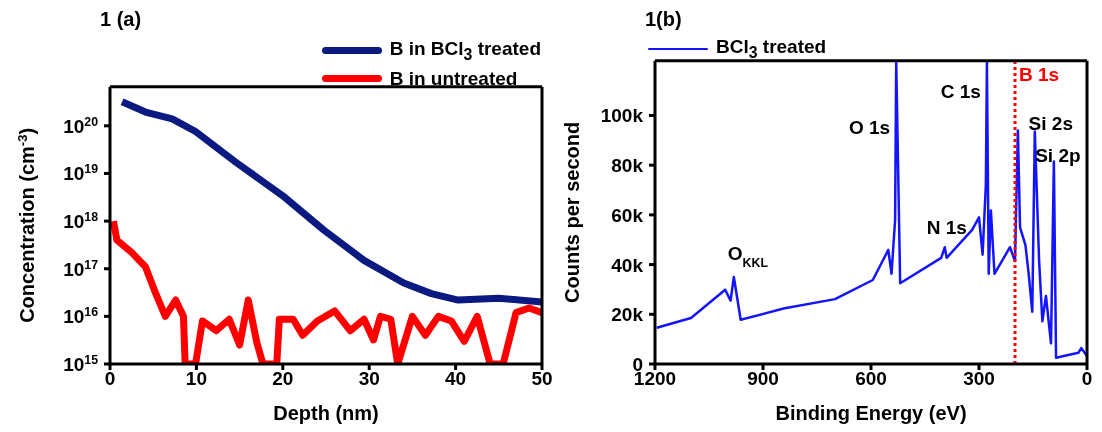 Image resolution: width=1102 pixels, height=432 pixels. What do you see at coordinates (979, 379) in the screenshot?
I see `x-tick-label: 300` at bounding box center [979, 379].